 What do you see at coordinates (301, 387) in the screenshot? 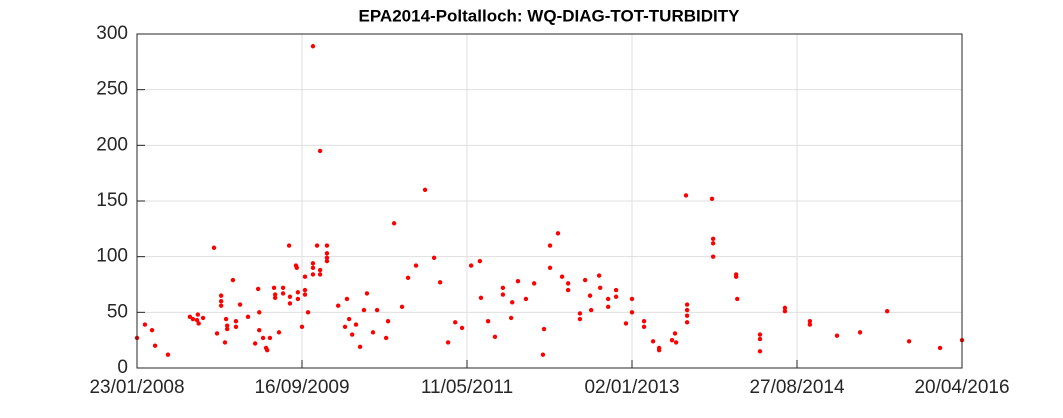
I see `x-tick-label: 16/09/2009` at bounding box center [301, 387].